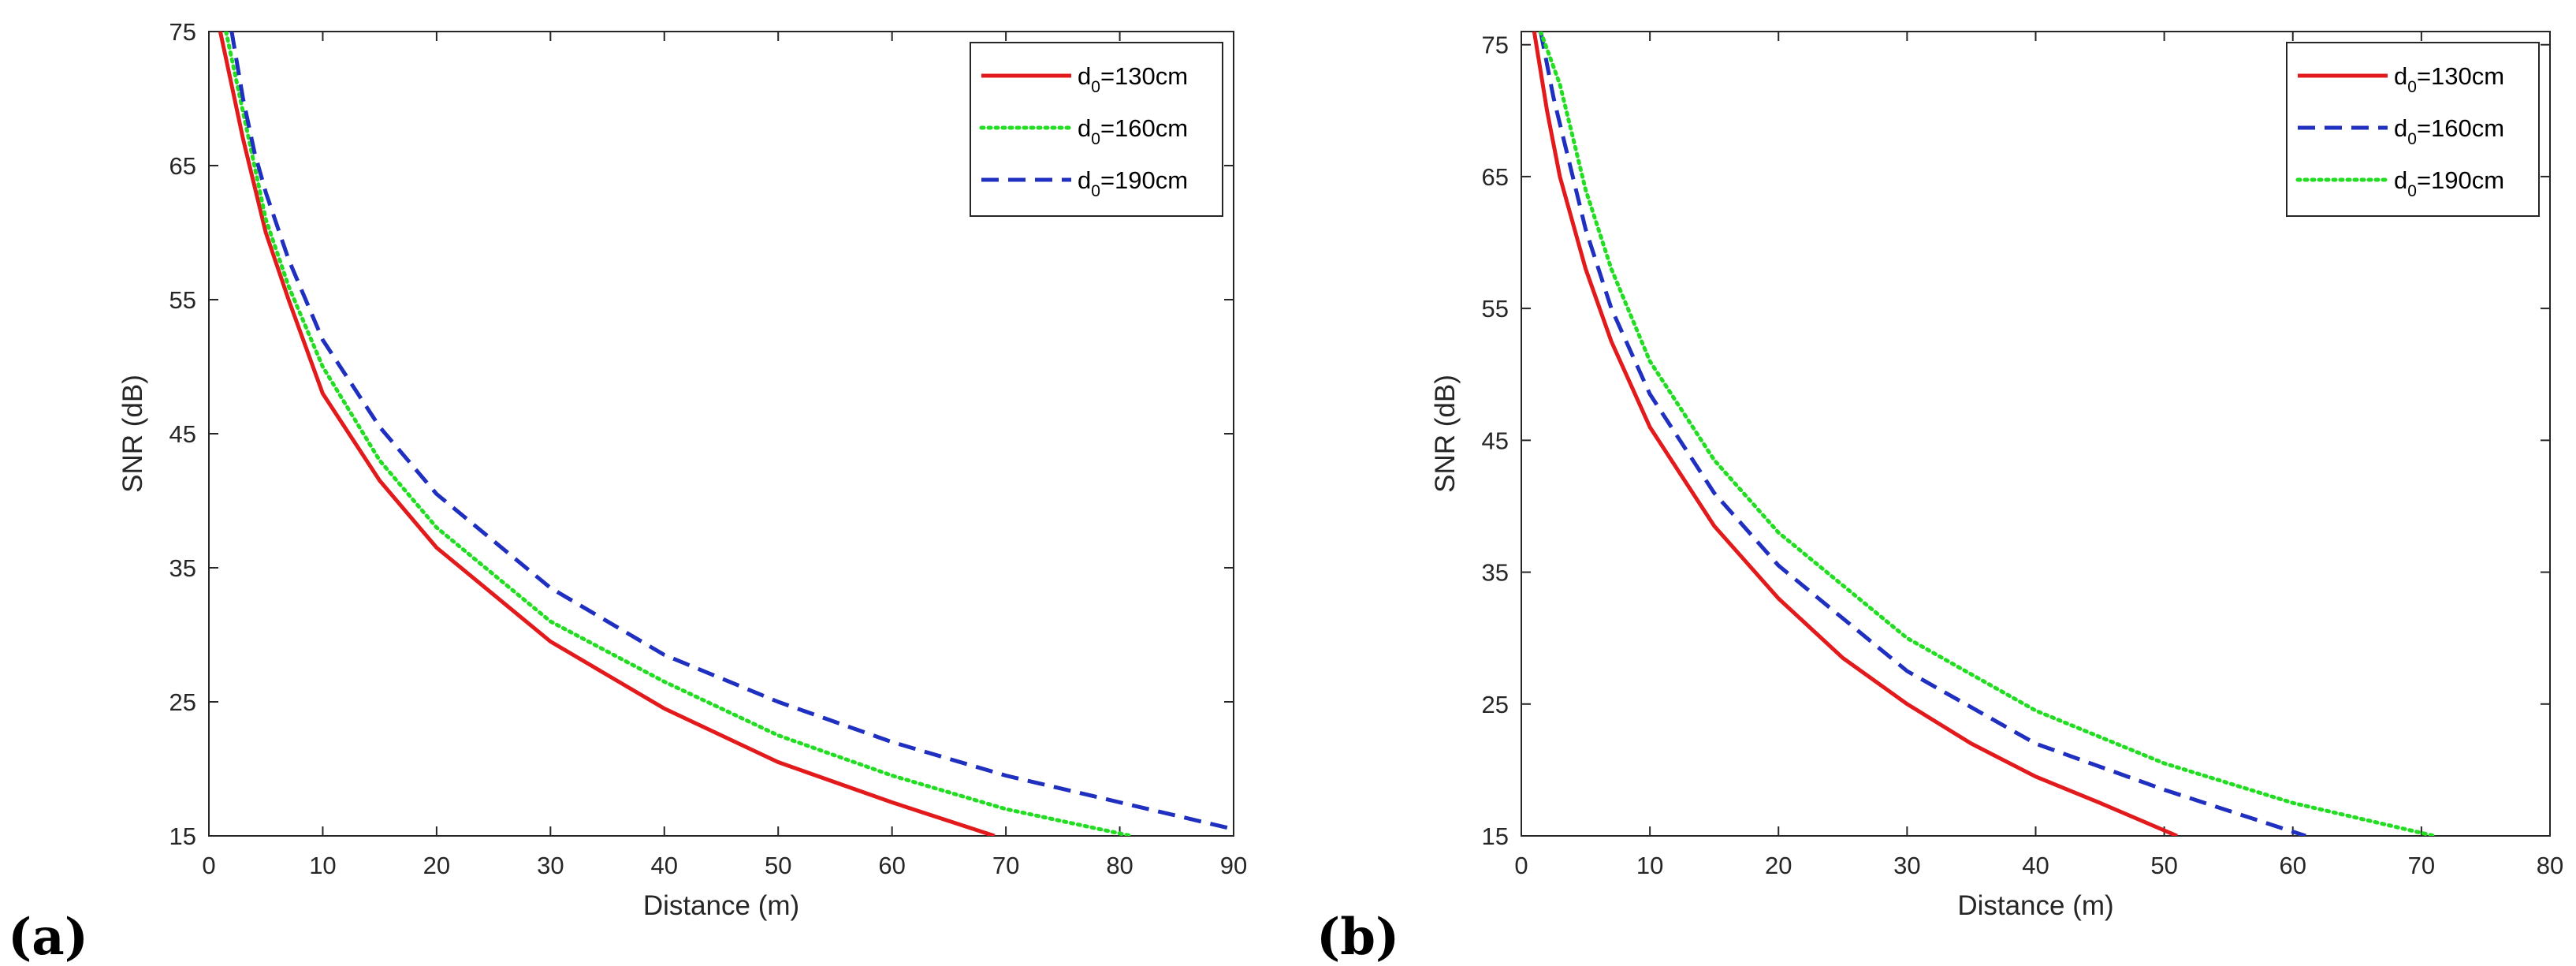  What do you see at coordinates (1233, 865) in the screenshot?
I see `x-tick-label: 90` at bounding box center [1233, 865].